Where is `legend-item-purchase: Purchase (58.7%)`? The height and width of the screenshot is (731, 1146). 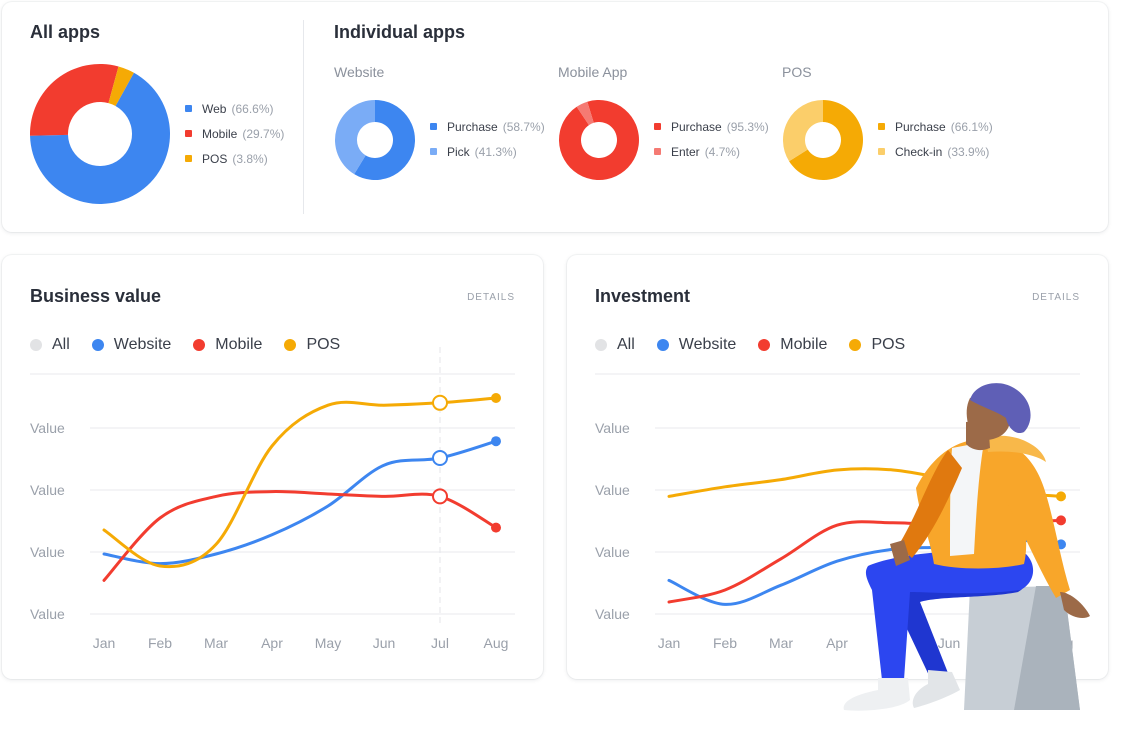 legend-item-purchase: Purchase (58.7%) is located at coordinates (487, 126).